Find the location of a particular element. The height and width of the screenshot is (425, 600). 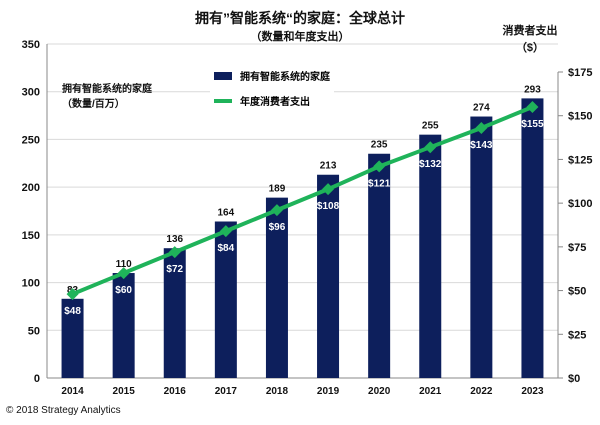

x-tick-label: 2021 is located at coordinates (430, 391).